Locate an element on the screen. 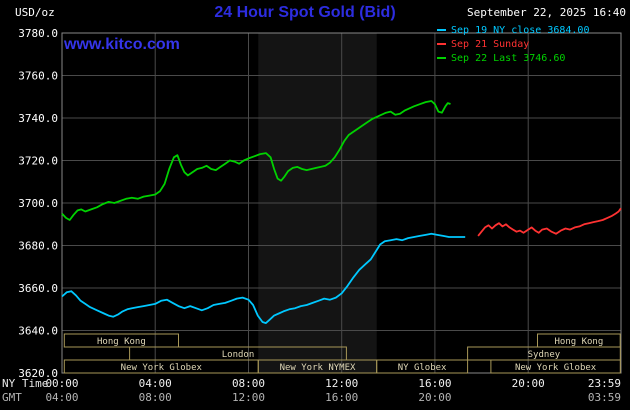  y-tick-label: 3680.0 is located at coordinates (38, 246).